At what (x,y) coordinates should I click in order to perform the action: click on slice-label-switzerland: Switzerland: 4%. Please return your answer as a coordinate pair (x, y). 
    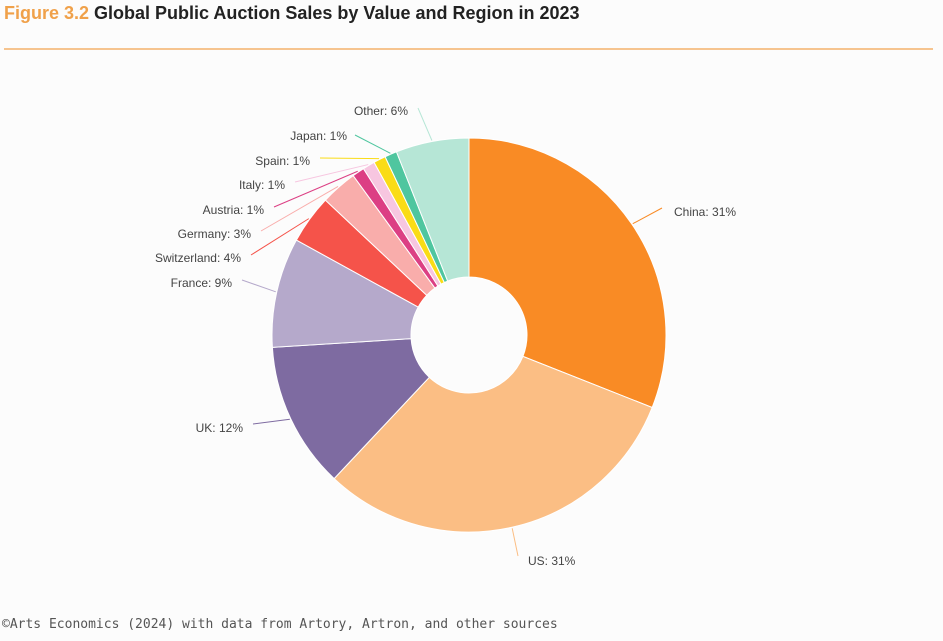
    Looking at the image, I should click on (198, 258).